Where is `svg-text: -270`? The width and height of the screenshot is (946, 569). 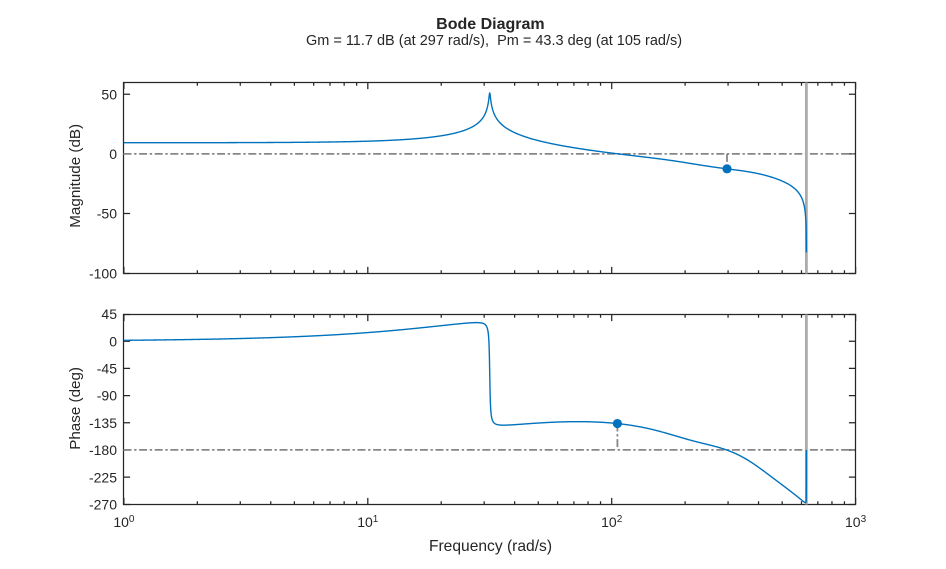 svg-text: -270 is located at coordinates (103, 504).